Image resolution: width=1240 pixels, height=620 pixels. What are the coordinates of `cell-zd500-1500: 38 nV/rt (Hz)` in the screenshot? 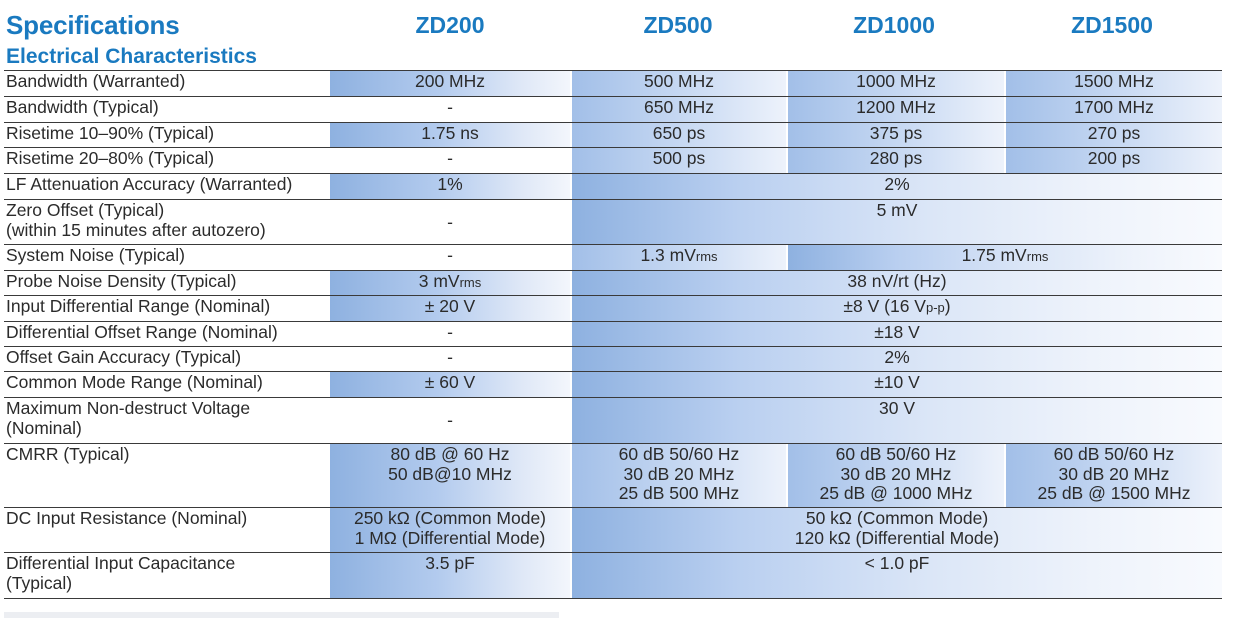 It's located at (897, 283).